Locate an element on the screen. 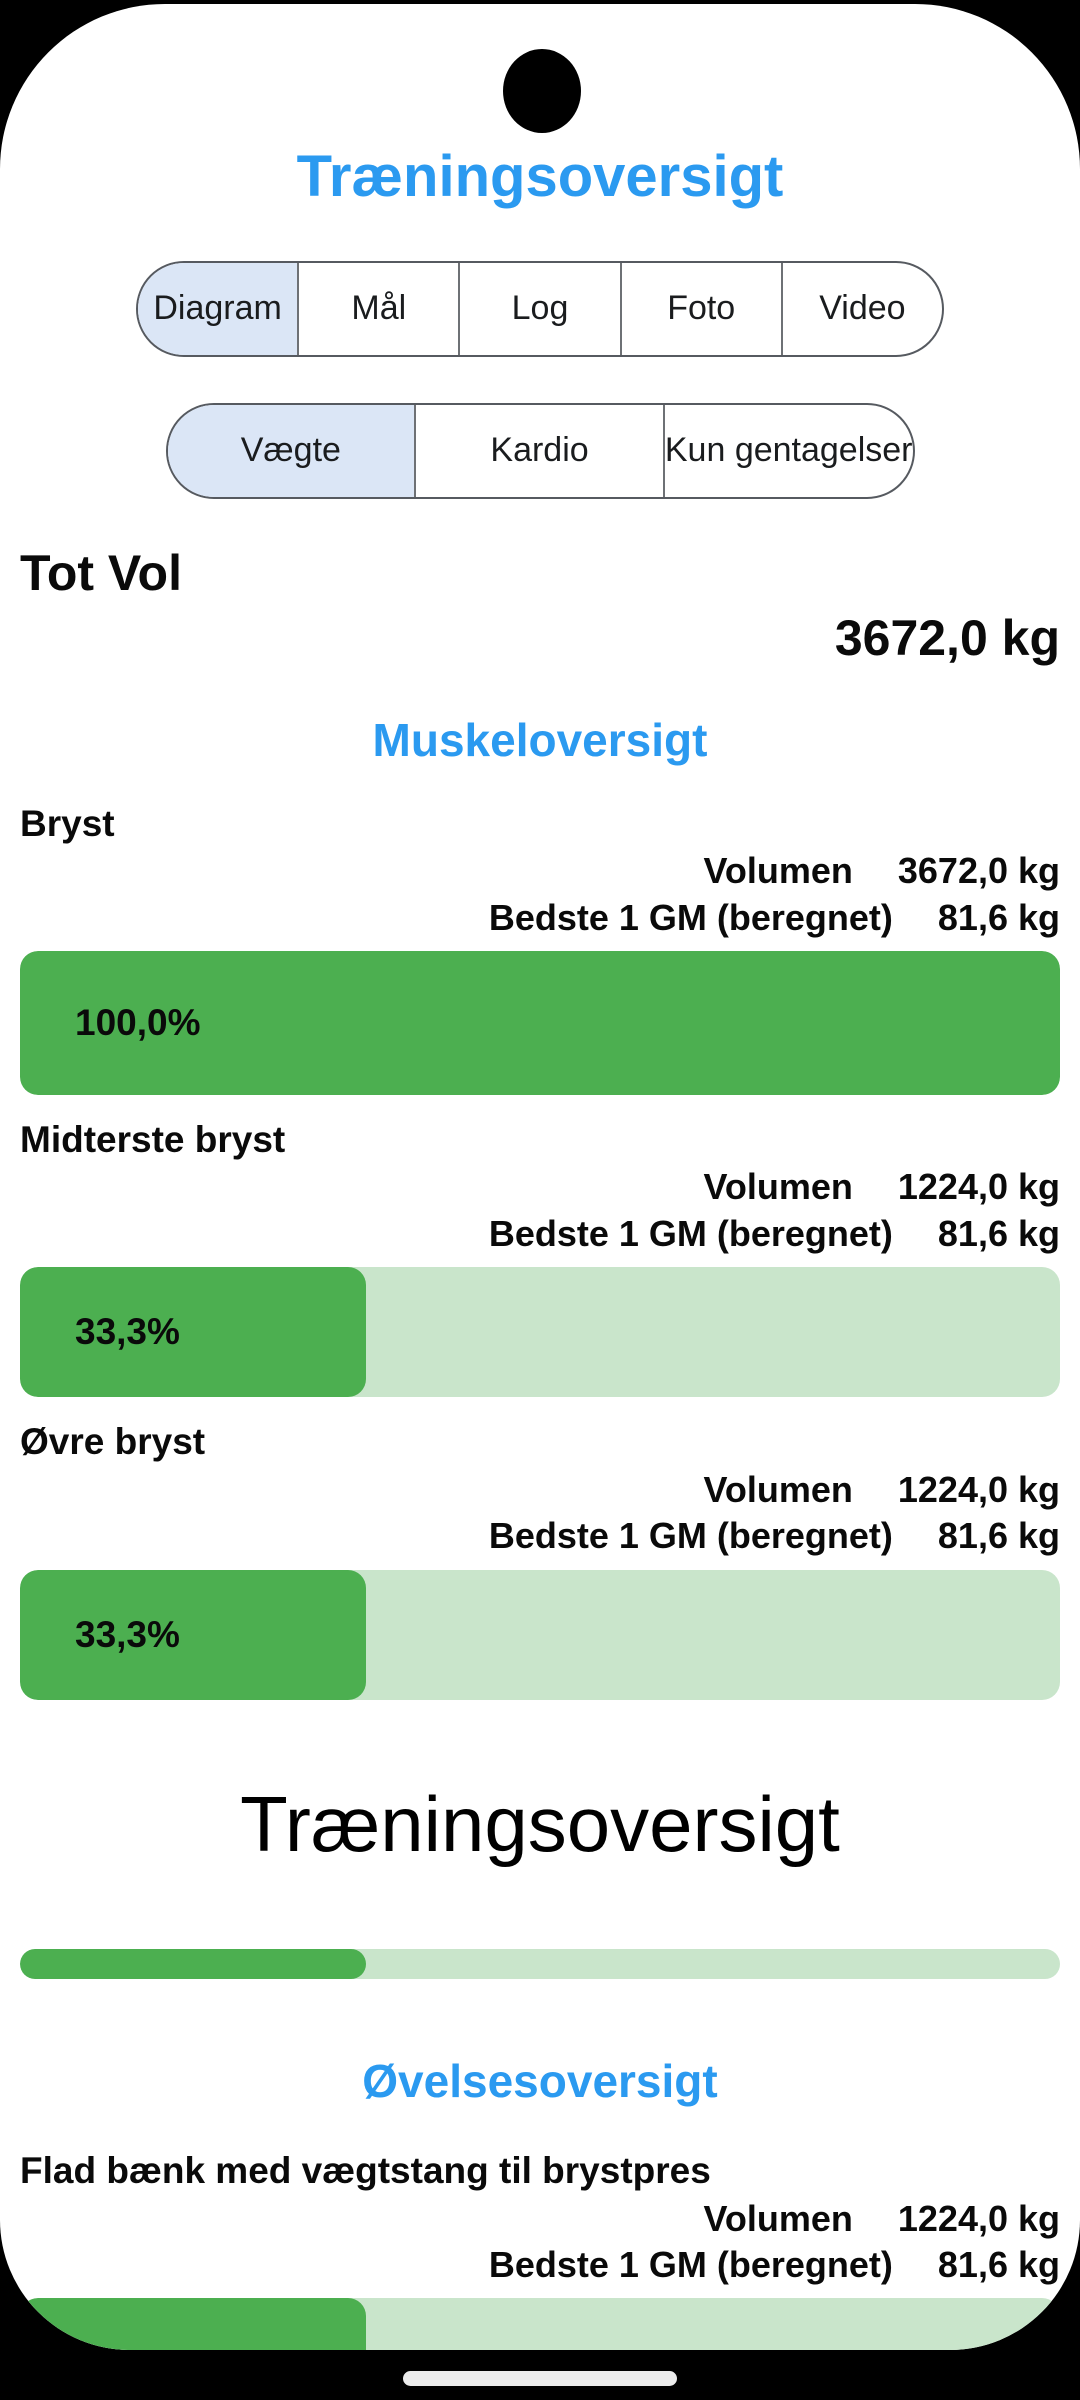 Image resolution: width=1080 pixels, height=2400 pixels. percent-label: 100,0% is located at coordinates (138, 1022).